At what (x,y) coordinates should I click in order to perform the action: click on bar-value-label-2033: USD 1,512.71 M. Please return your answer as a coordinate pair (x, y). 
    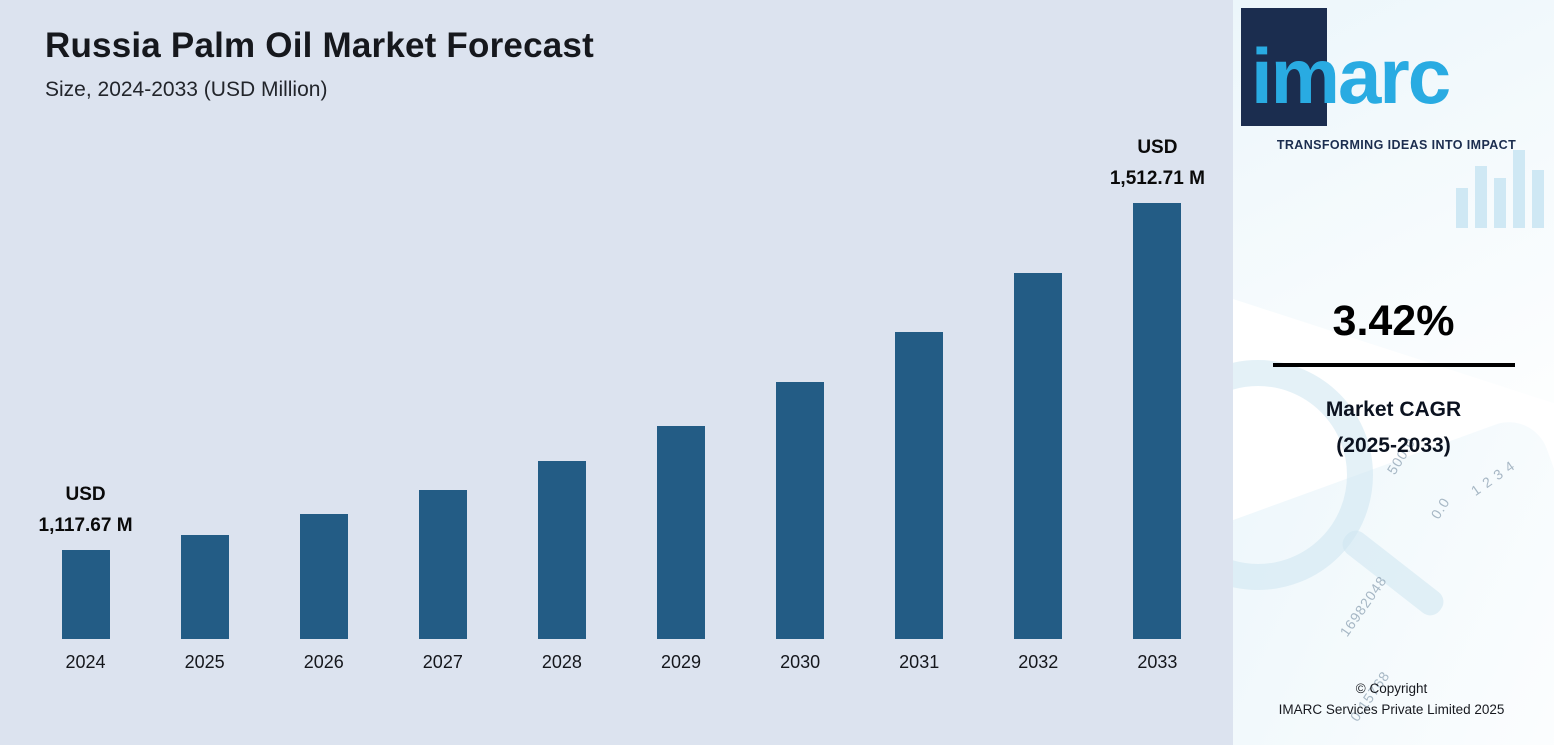
    Looking at the image, I should click on (1157, 163).